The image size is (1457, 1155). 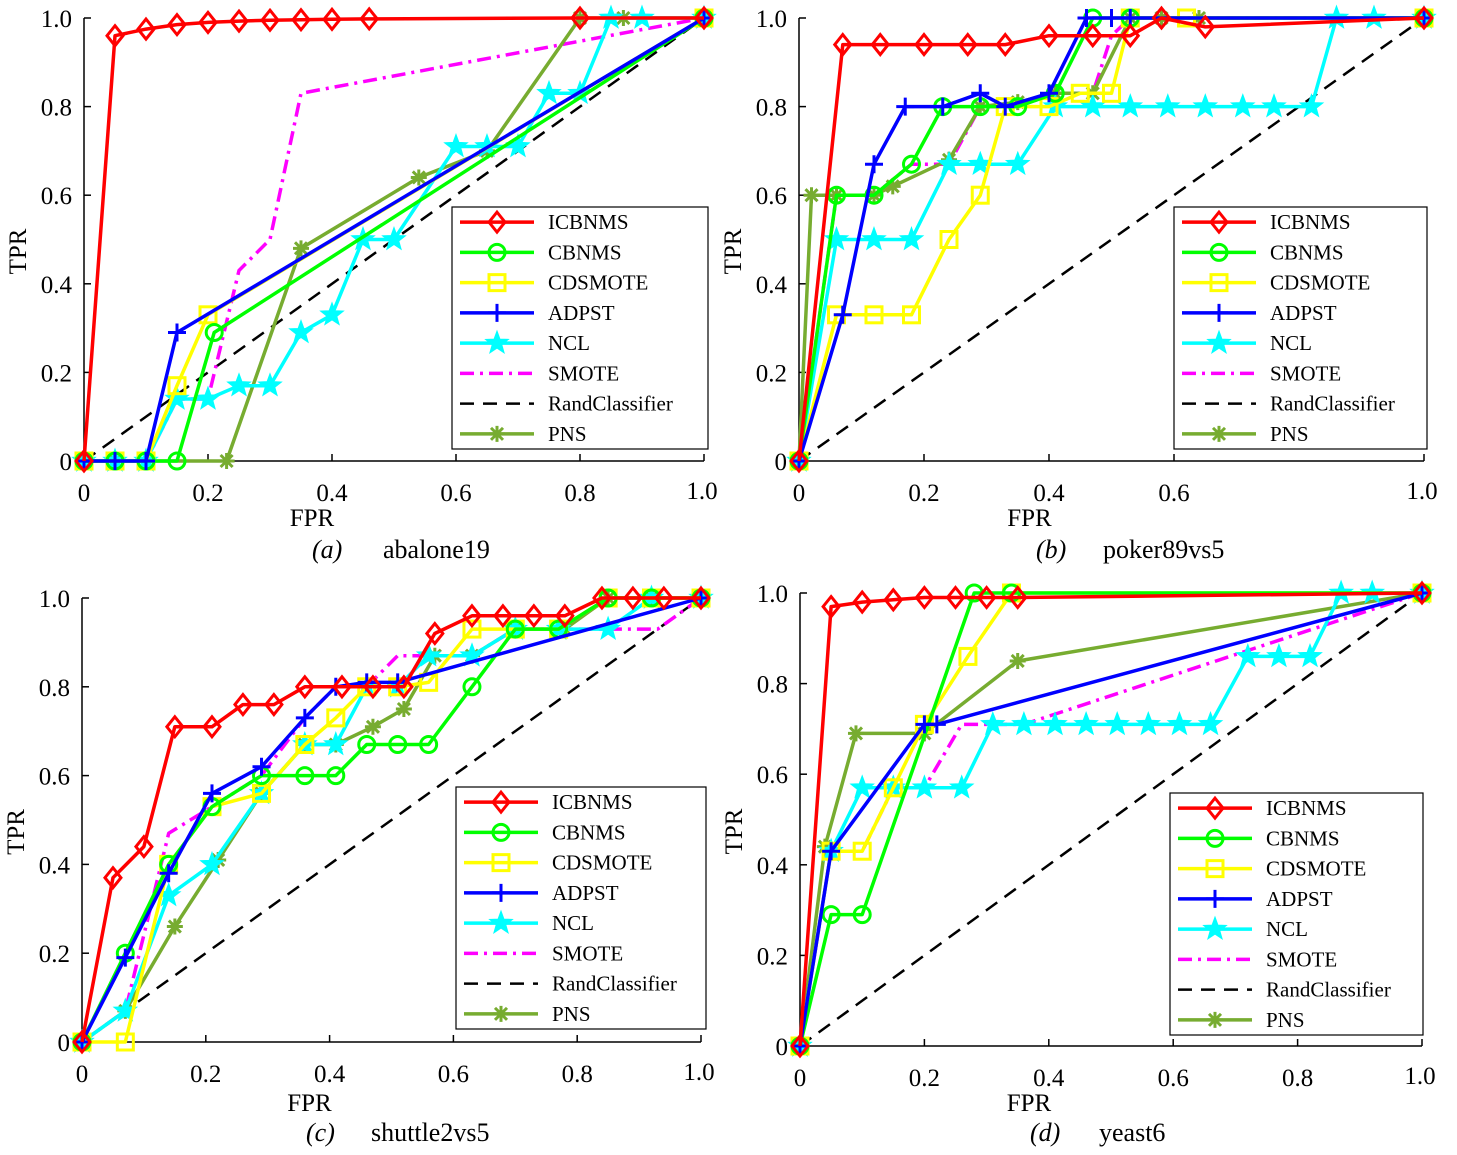 I want to click on y-tick-label: 0.8, so click(x=56, y=108).